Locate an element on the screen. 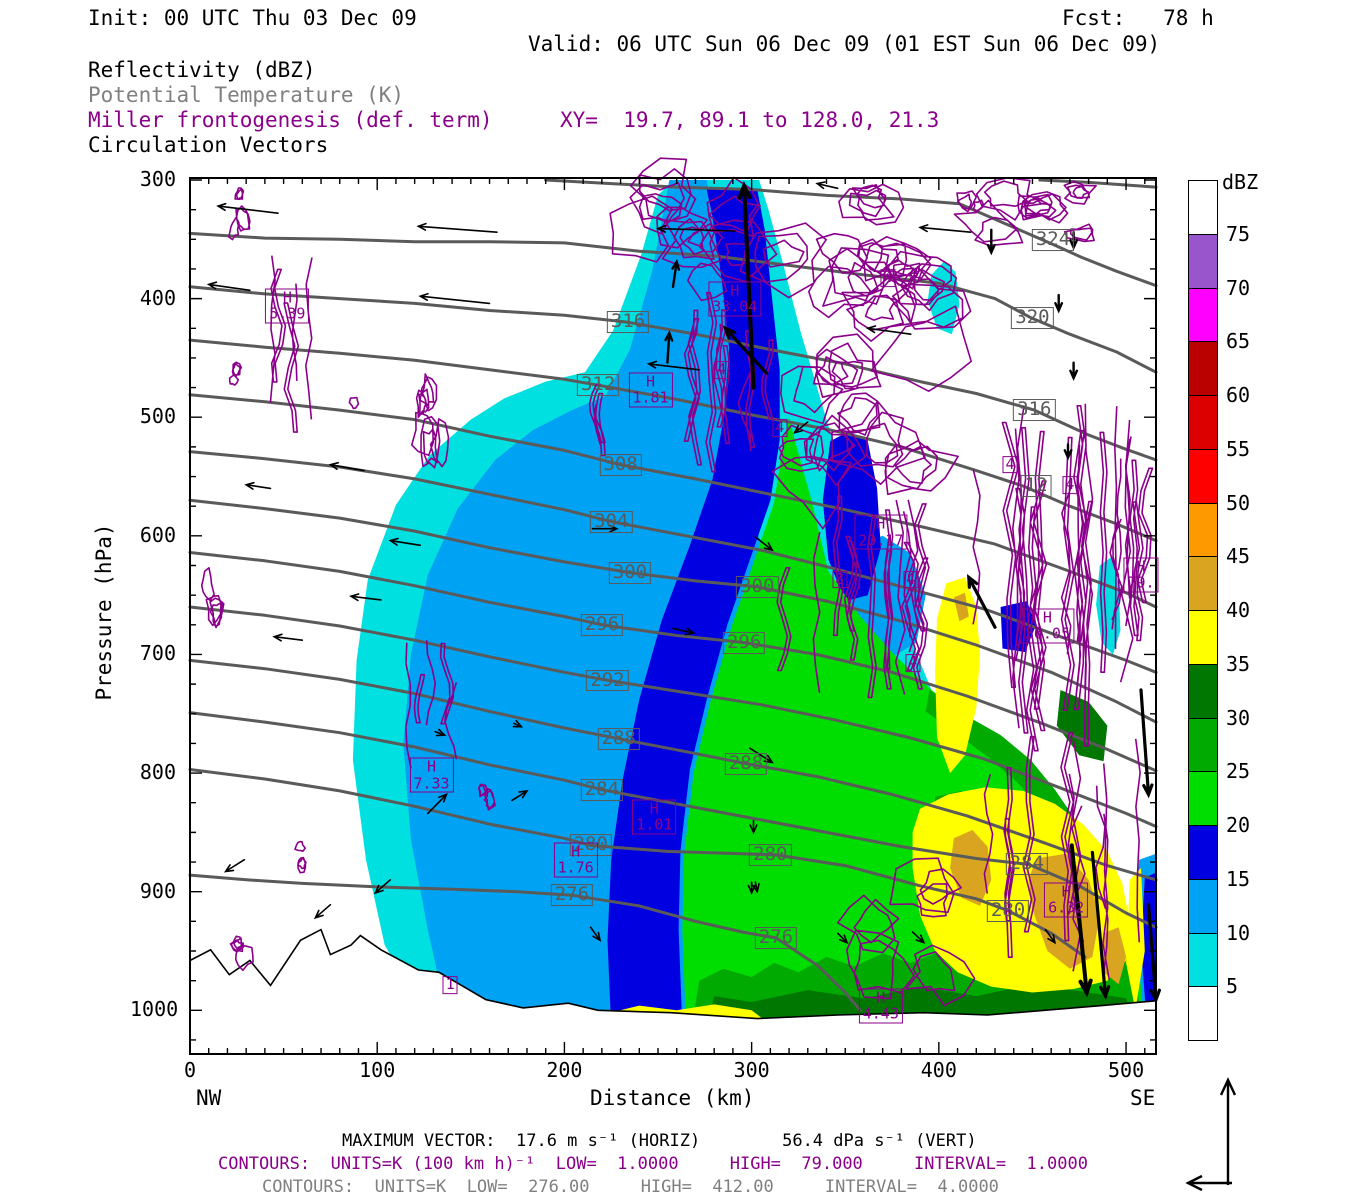  colorbar-tick-label: 5 is located at coordinates (1232, 986).